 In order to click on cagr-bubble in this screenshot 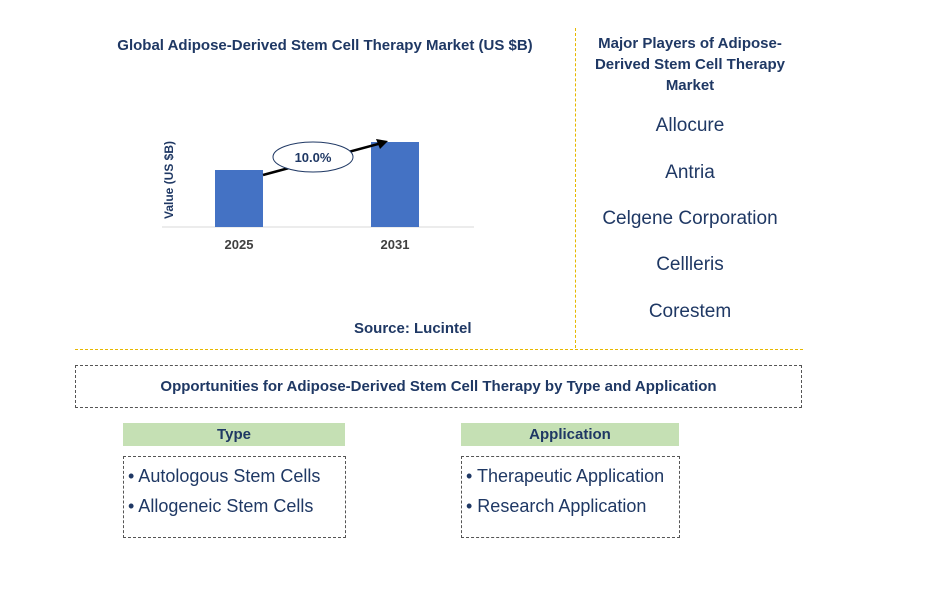, I will do `click(313, 157)`.